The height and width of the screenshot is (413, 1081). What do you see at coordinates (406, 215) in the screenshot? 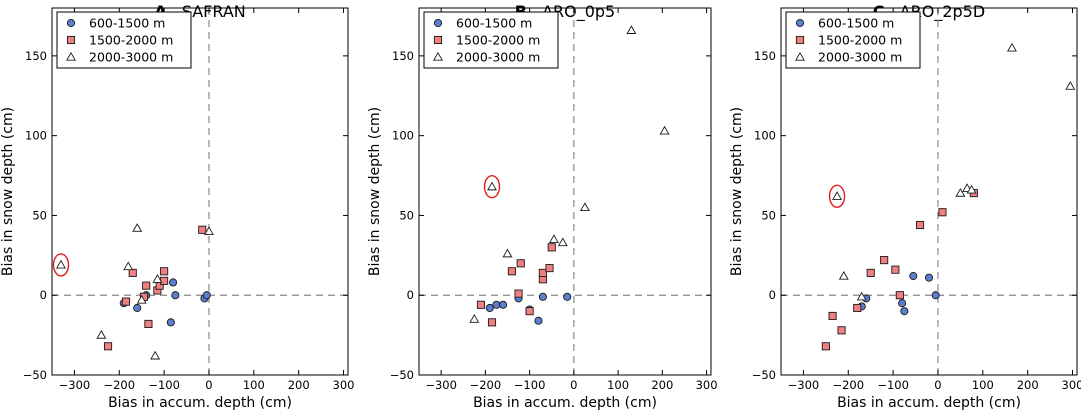
I see `y-tick-label: 50` at bounding box center [406, 215].